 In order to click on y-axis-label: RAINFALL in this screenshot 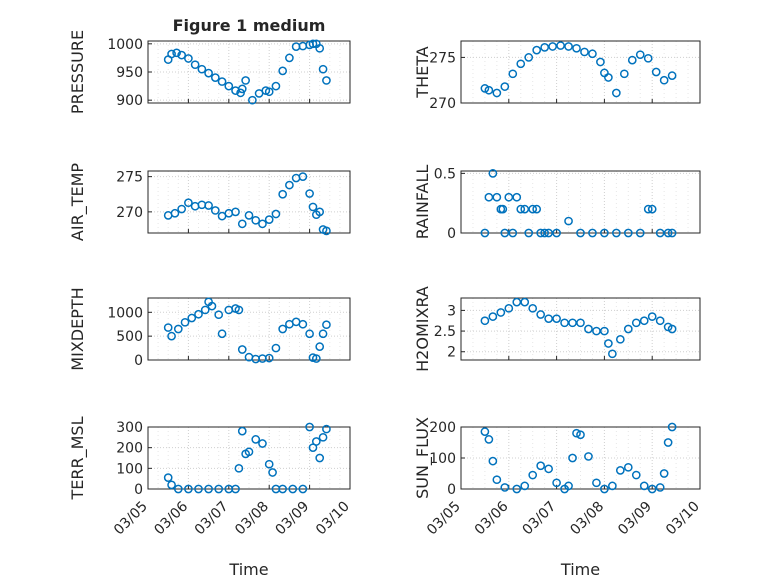, I will do `click(422, 202)`.